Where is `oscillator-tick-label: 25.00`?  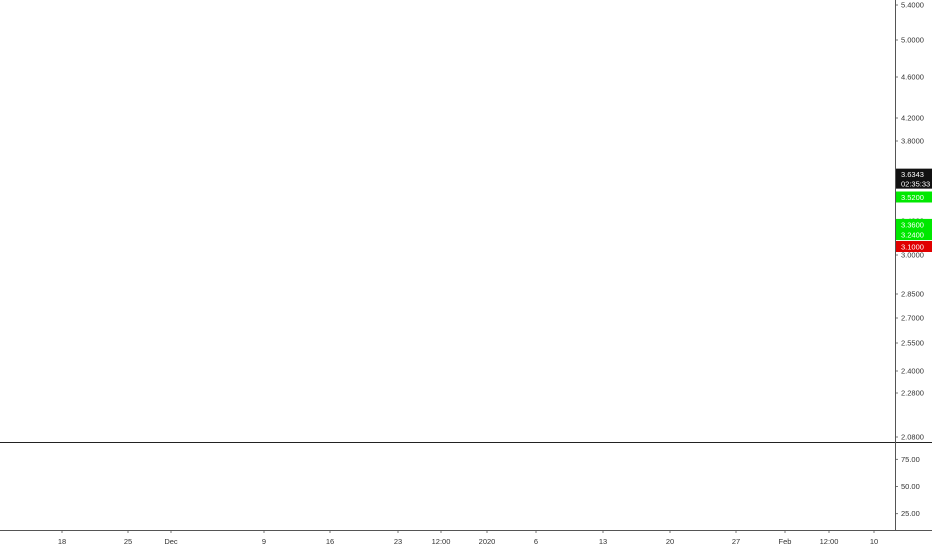
oscillator-tick-label: 25.00 is located at coordinates (910, 513).